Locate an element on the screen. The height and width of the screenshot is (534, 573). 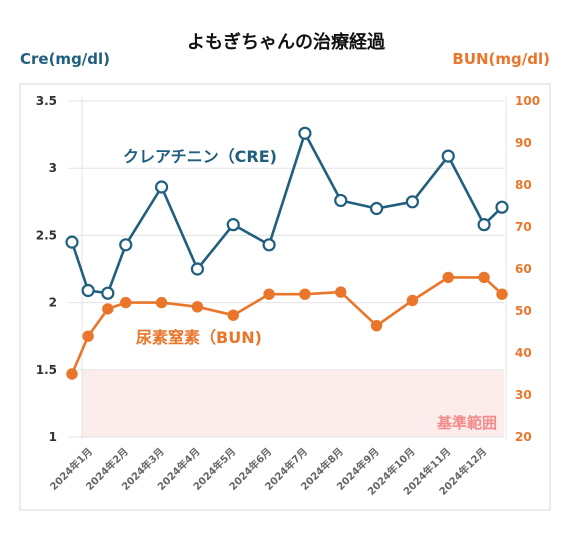
reference-range-label: 基準範囲 is located at coordinates (466, 423).